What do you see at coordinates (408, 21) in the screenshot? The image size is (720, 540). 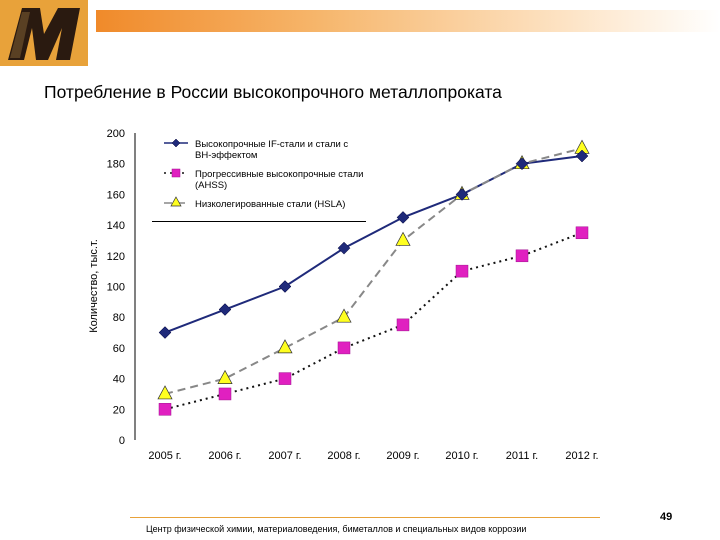 I see `header-bar` at bounding box center [408, 21].